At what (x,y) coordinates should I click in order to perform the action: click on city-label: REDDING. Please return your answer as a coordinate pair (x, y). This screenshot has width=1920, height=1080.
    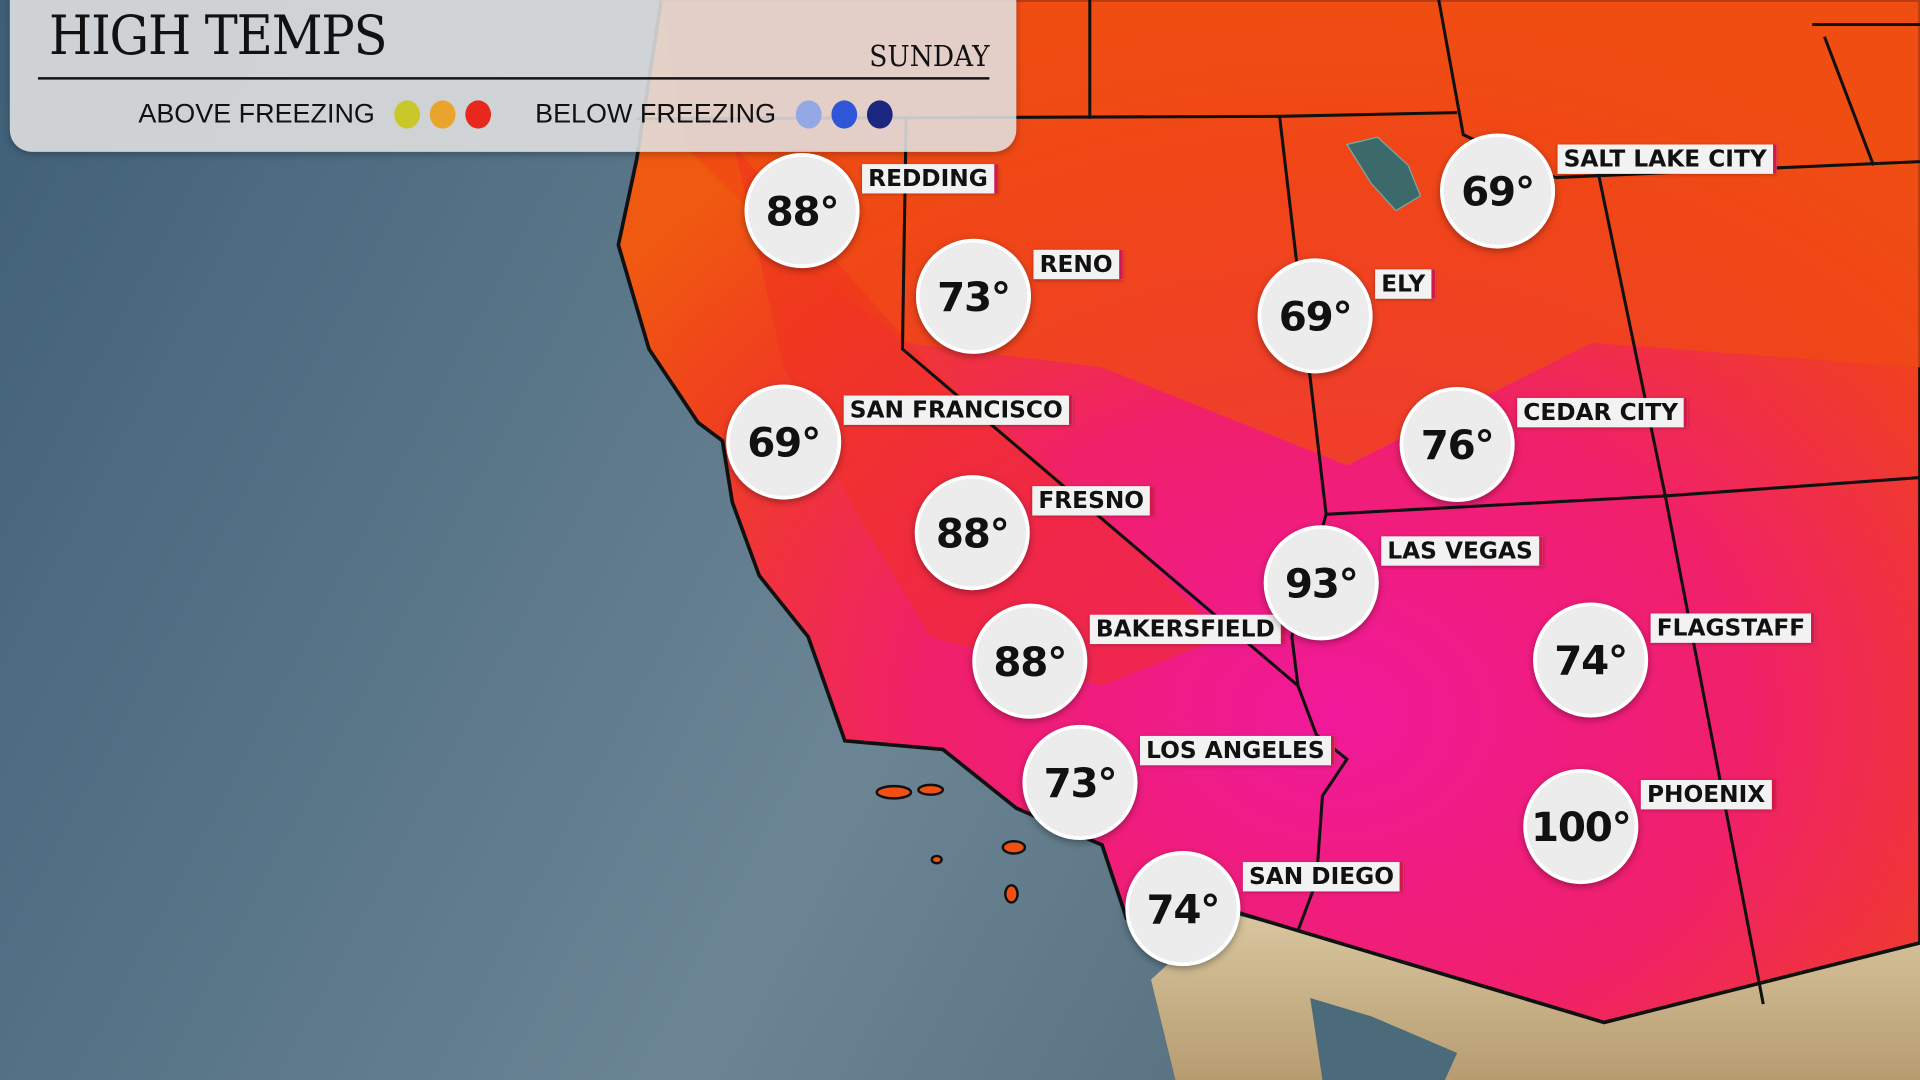
    Looking at the image, I should click on (930, 179).